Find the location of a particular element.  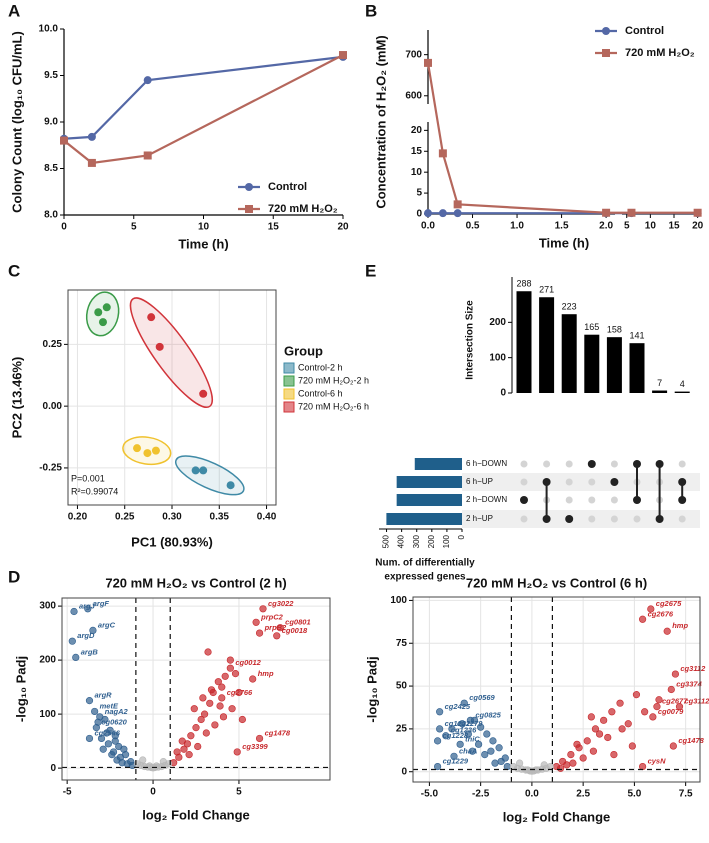

legend-label: 720 mM H₂O₂-2 h is located at coordinates (333, 380).